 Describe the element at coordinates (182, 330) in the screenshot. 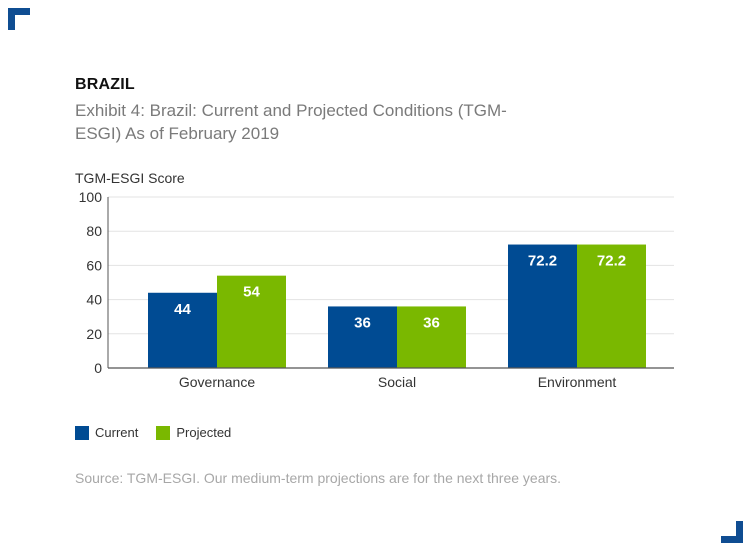

I see `bar-current-governance` at that location.